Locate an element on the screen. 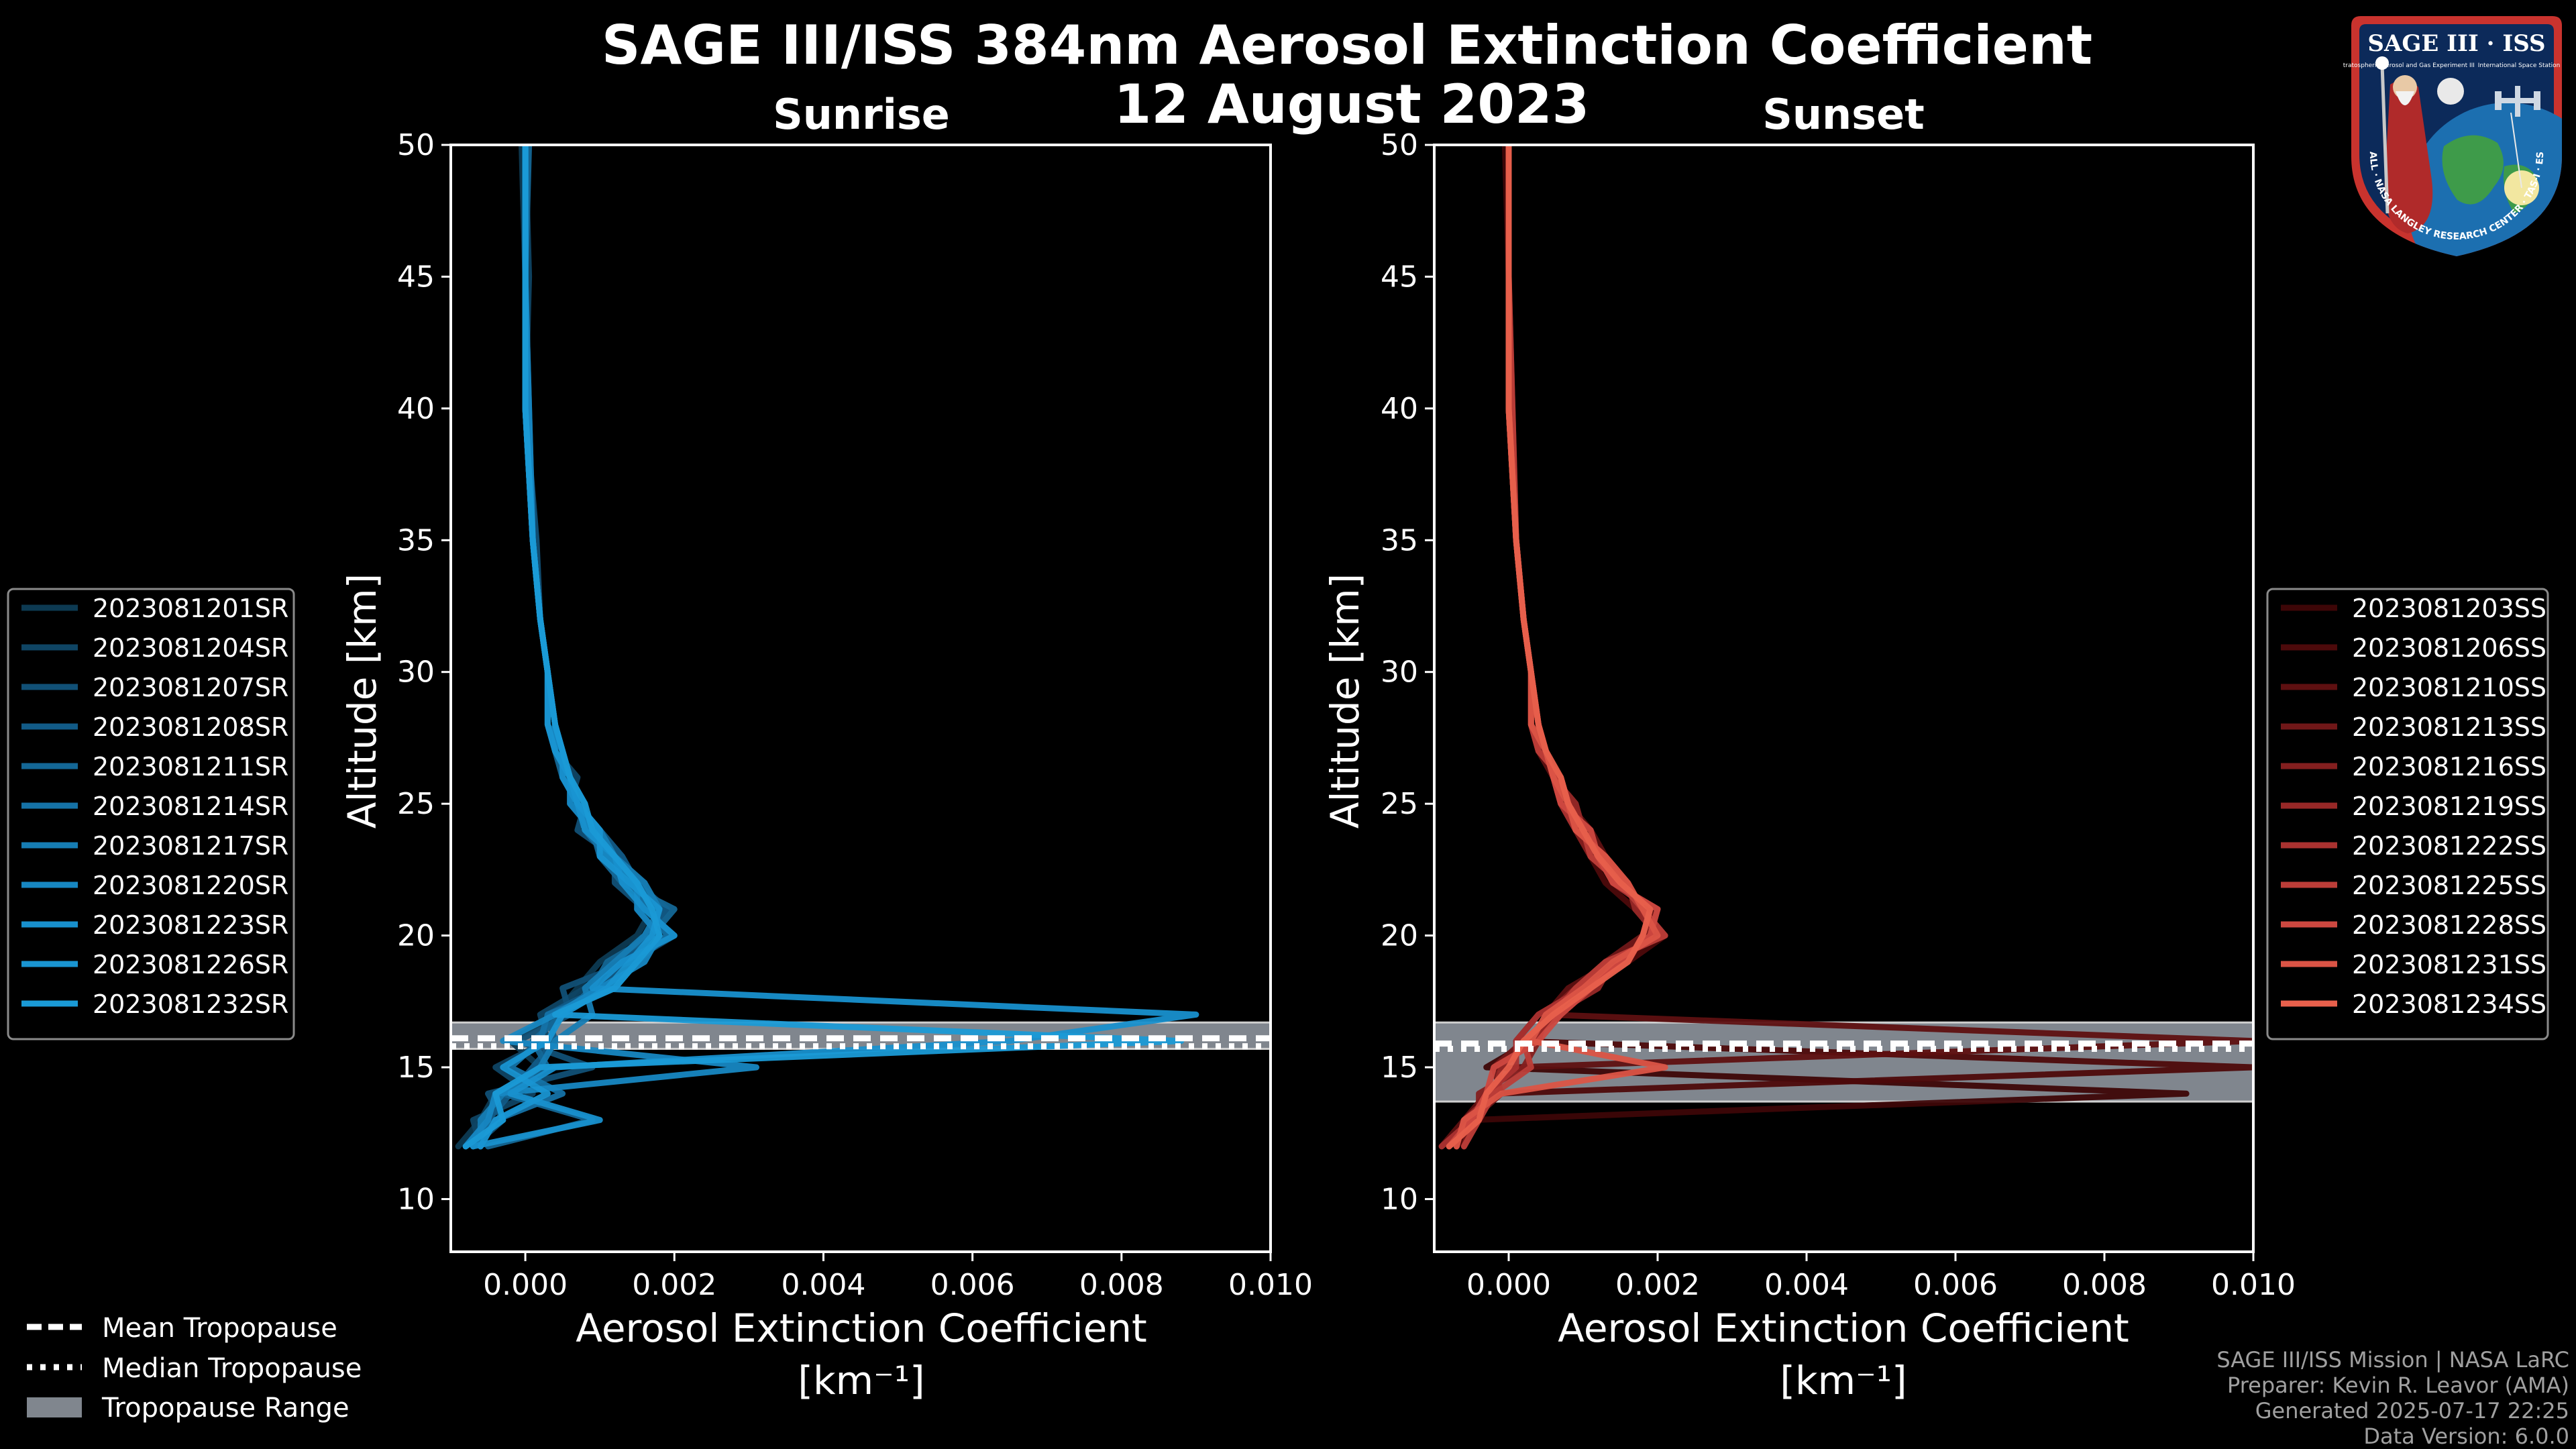 This screenshot has width=2576, height=1449. logo-station-text: International Space Station is located at coordinates (2519, 65).